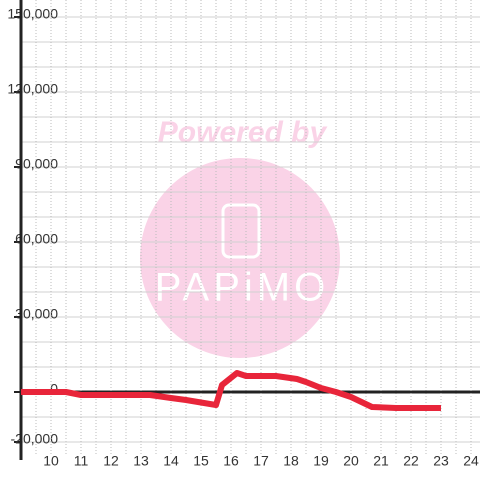 The width and height of the screenshot is (480, 485). Describe the element at coordinates (54, 389) in the screenshot. I see `y-tick-label: 0` at that location.